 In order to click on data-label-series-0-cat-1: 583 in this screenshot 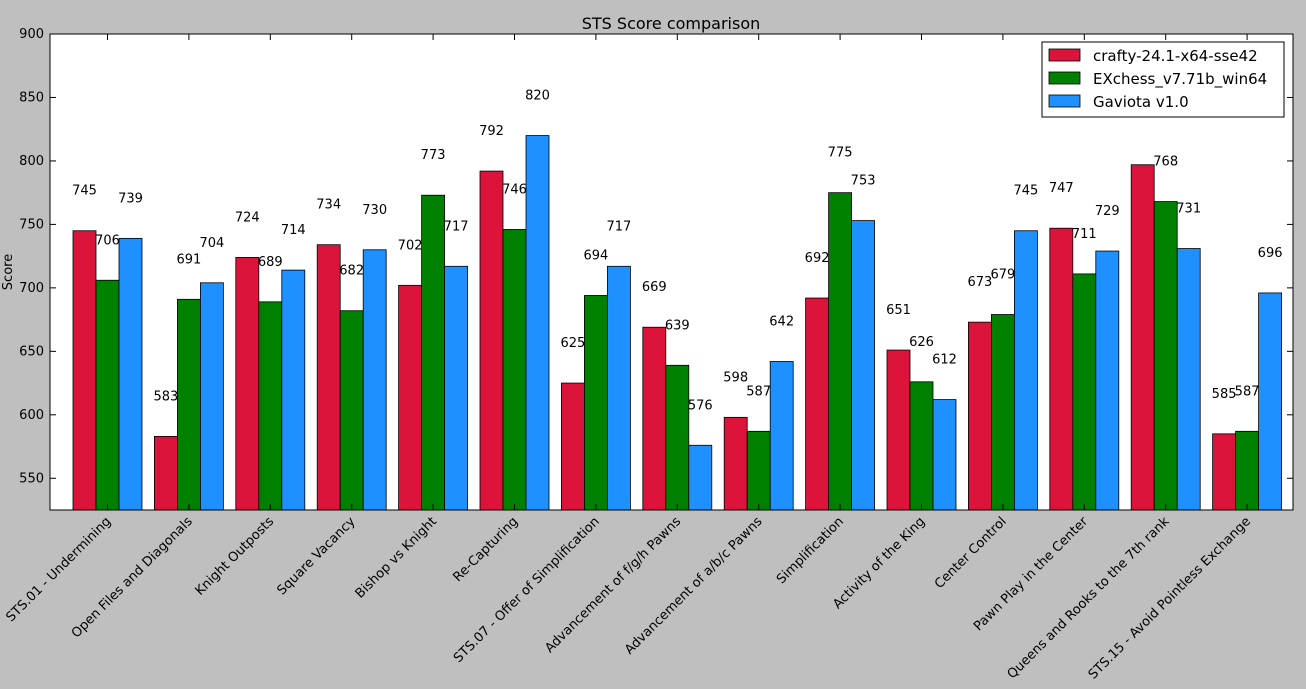, I will do `click(165, 396)`.